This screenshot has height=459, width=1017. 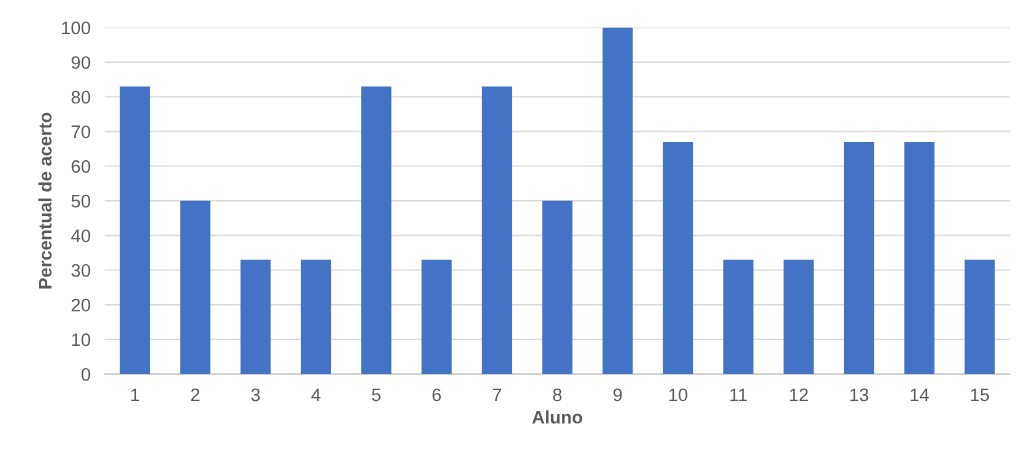 I want to click on x-tick-label: 9, so click(x=617, y=395).